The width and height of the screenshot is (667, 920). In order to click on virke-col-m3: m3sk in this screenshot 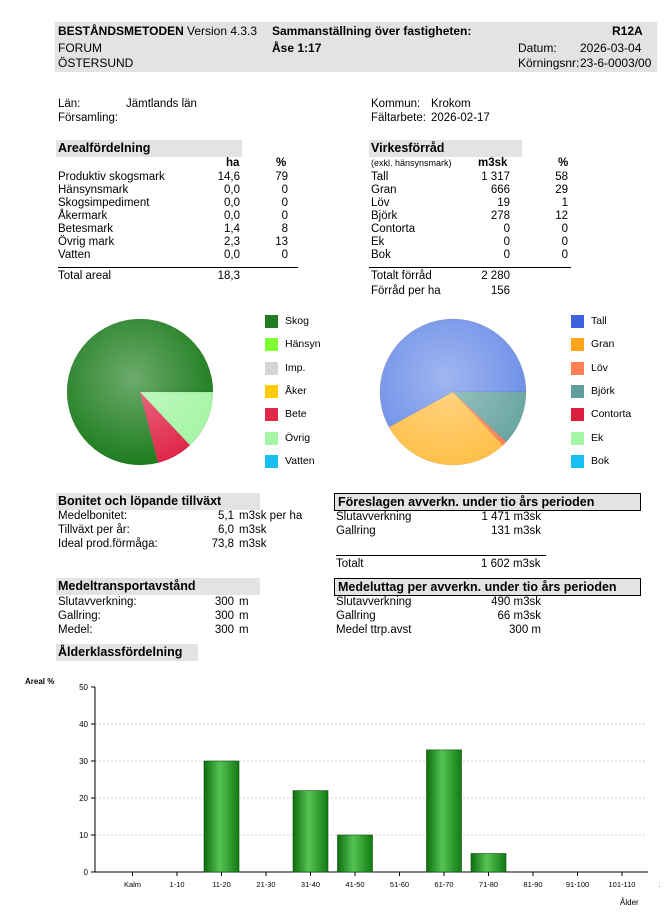, I will do `click(493, 163)`.